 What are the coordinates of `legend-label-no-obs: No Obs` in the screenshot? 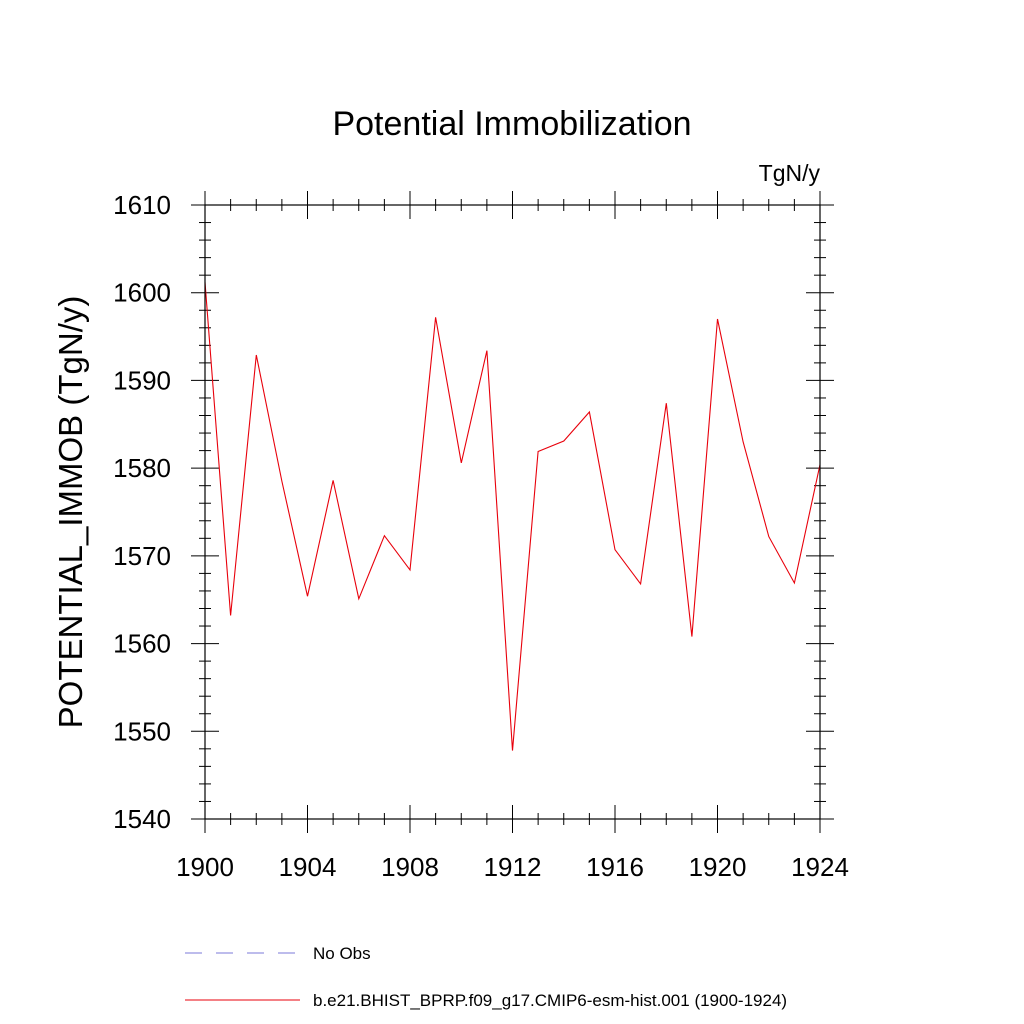 It's located at (342, 953).